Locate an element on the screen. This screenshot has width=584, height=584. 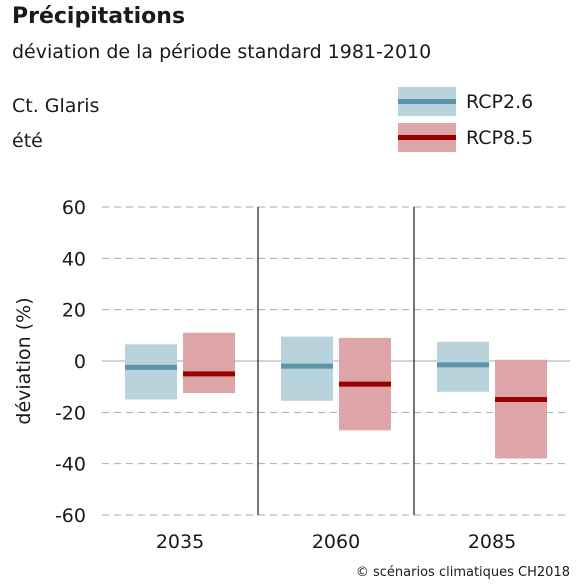
y-tick-label: 60 is located at coordinates (74, 208).